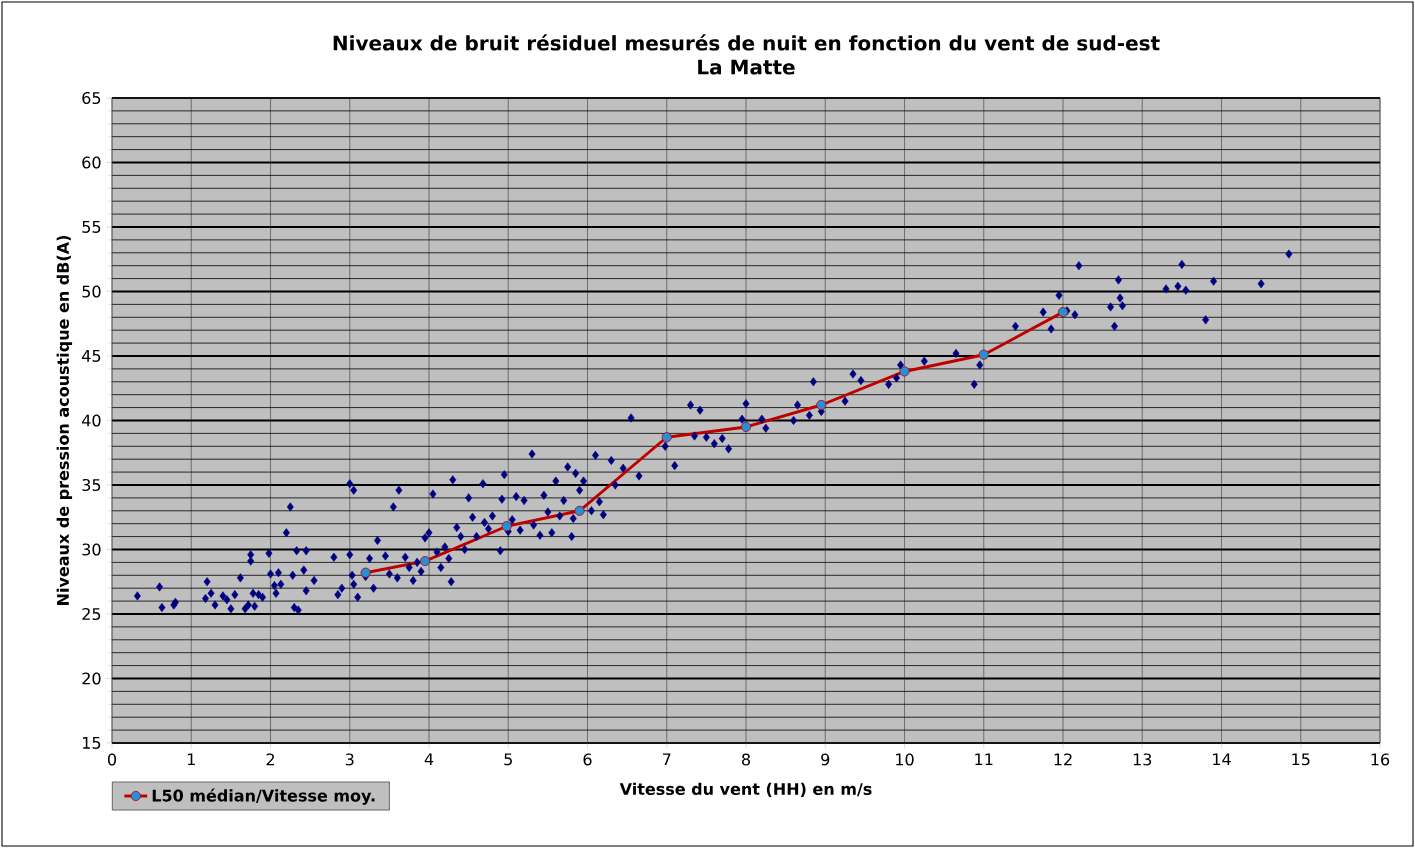 The height and width of the screenshot is (848, 1415). I want to click on x-tick-label: 6, so click(587, 759).